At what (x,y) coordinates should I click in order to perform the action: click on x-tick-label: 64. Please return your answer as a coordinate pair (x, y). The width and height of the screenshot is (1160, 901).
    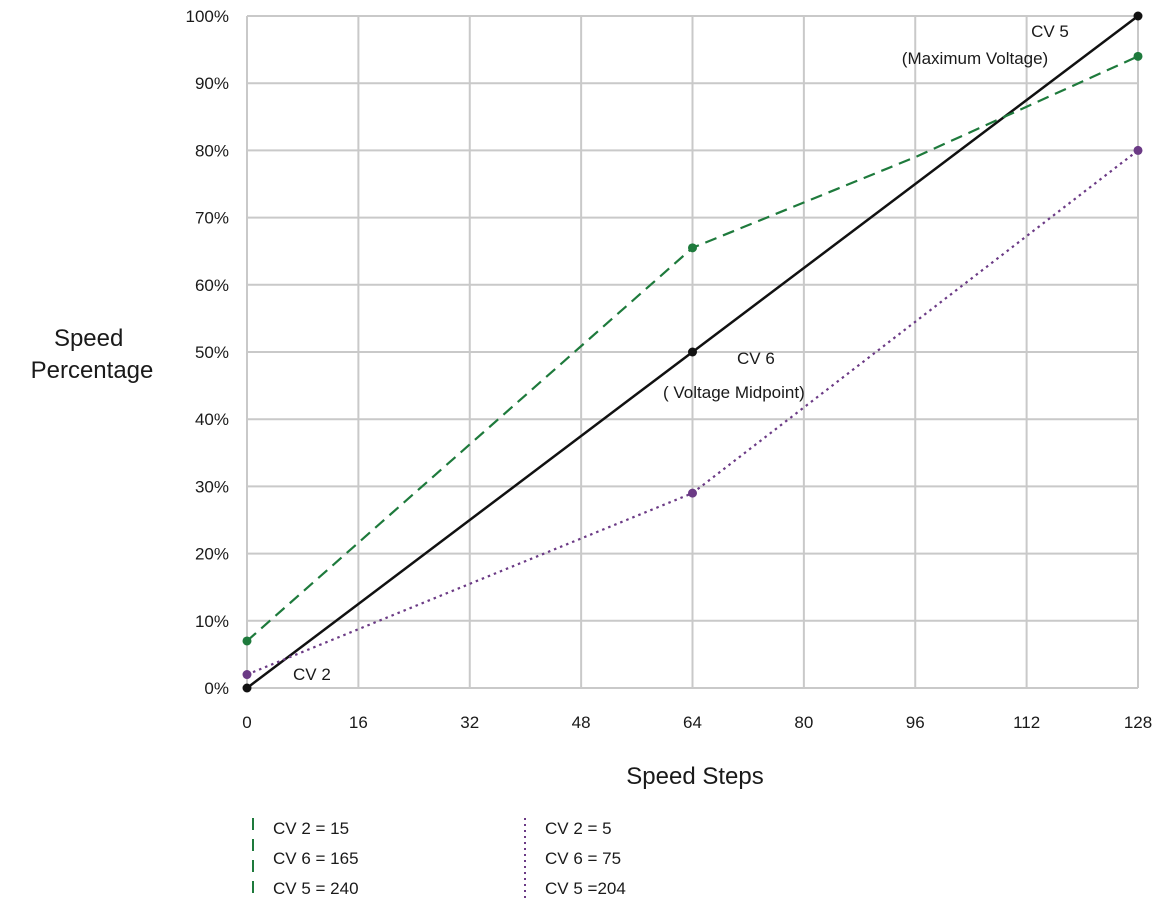
    Looking at the image, I should click on (692, 722).